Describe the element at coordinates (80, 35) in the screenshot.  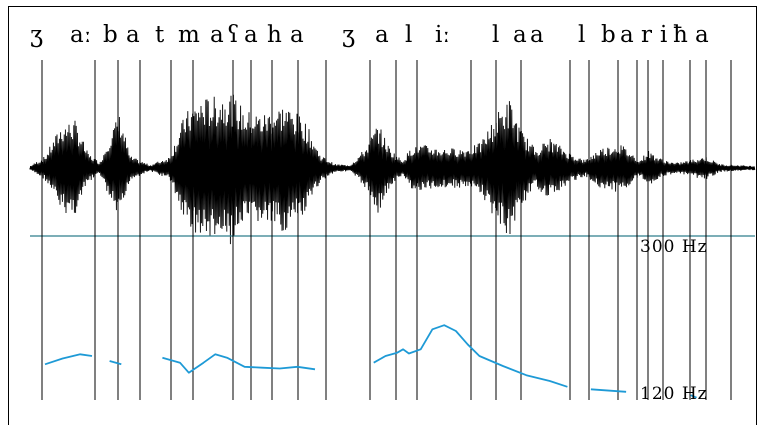
I see `transcription-segment: aː` at that location.